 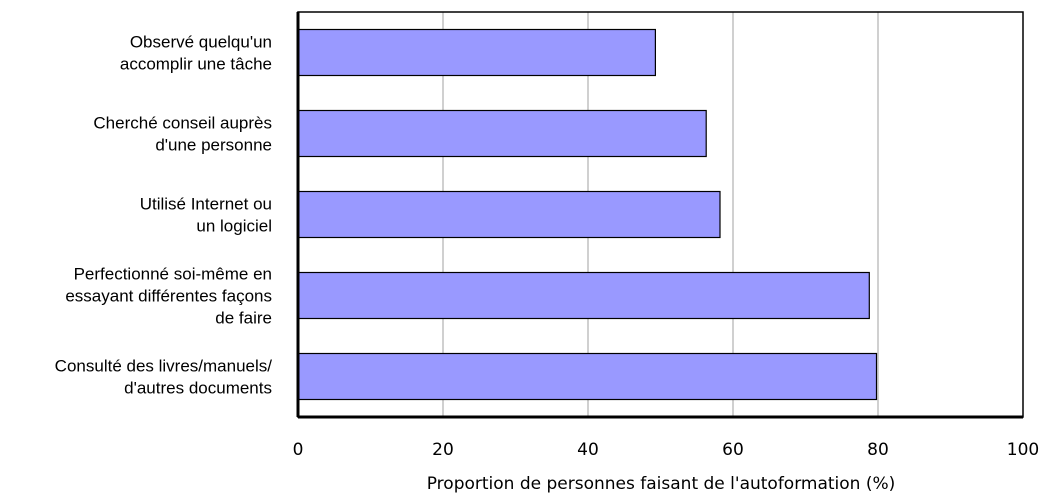 What do you see at coordinates (182, 123) in the screenshot?
I see `category-label-line: Cherché conseil auprès` at bounding box center [182, 123].